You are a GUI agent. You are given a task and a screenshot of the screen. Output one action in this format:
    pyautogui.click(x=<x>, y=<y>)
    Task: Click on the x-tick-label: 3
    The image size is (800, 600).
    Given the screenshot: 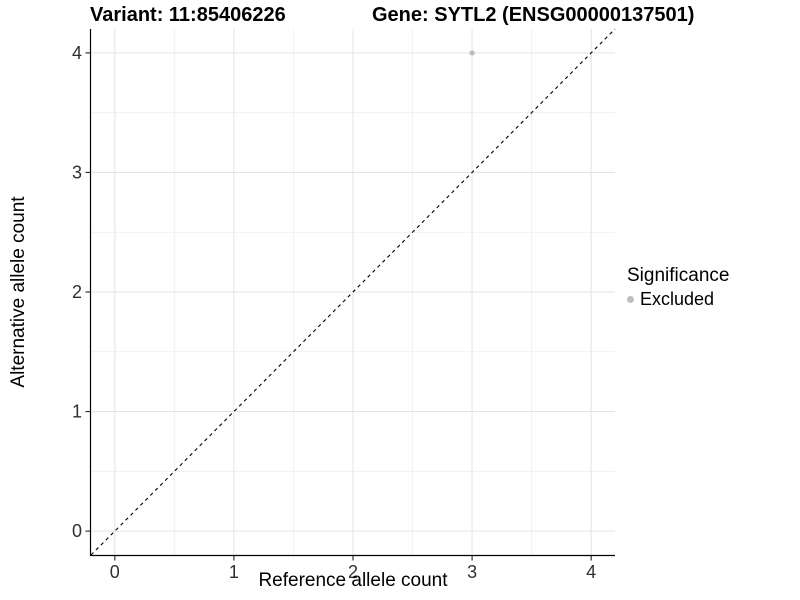 What is the action you would take?
    pyautogui.click(x=472, y=572)
    